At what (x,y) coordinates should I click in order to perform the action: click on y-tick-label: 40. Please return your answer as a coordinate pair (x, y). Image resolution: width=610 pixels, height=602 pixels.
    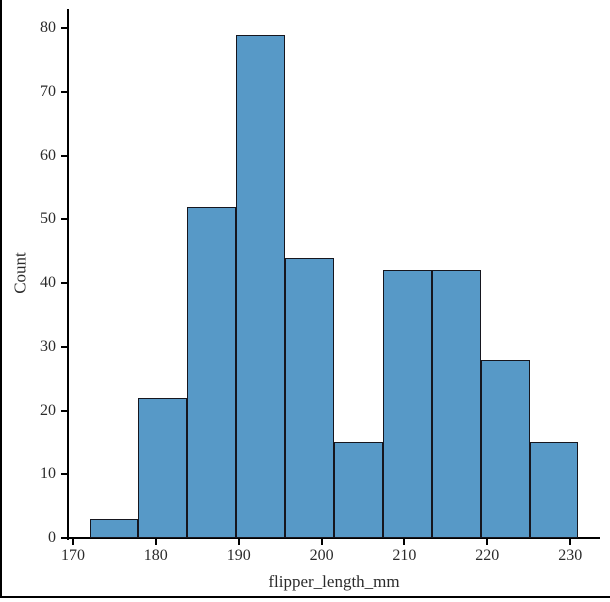
    Looking at the image, I should click on (48, 283).